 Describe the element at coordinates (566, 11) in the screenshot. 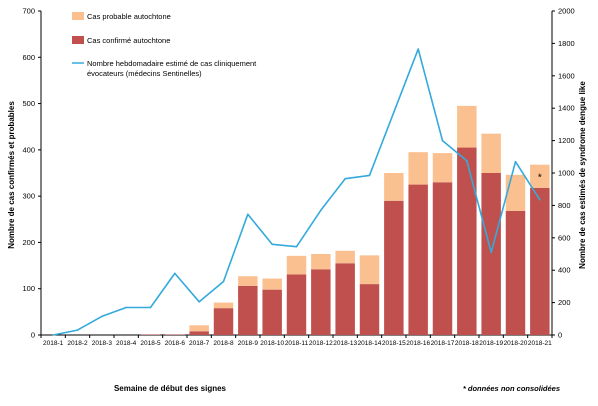

I see `y-right-tick-label: 2000` at that location.